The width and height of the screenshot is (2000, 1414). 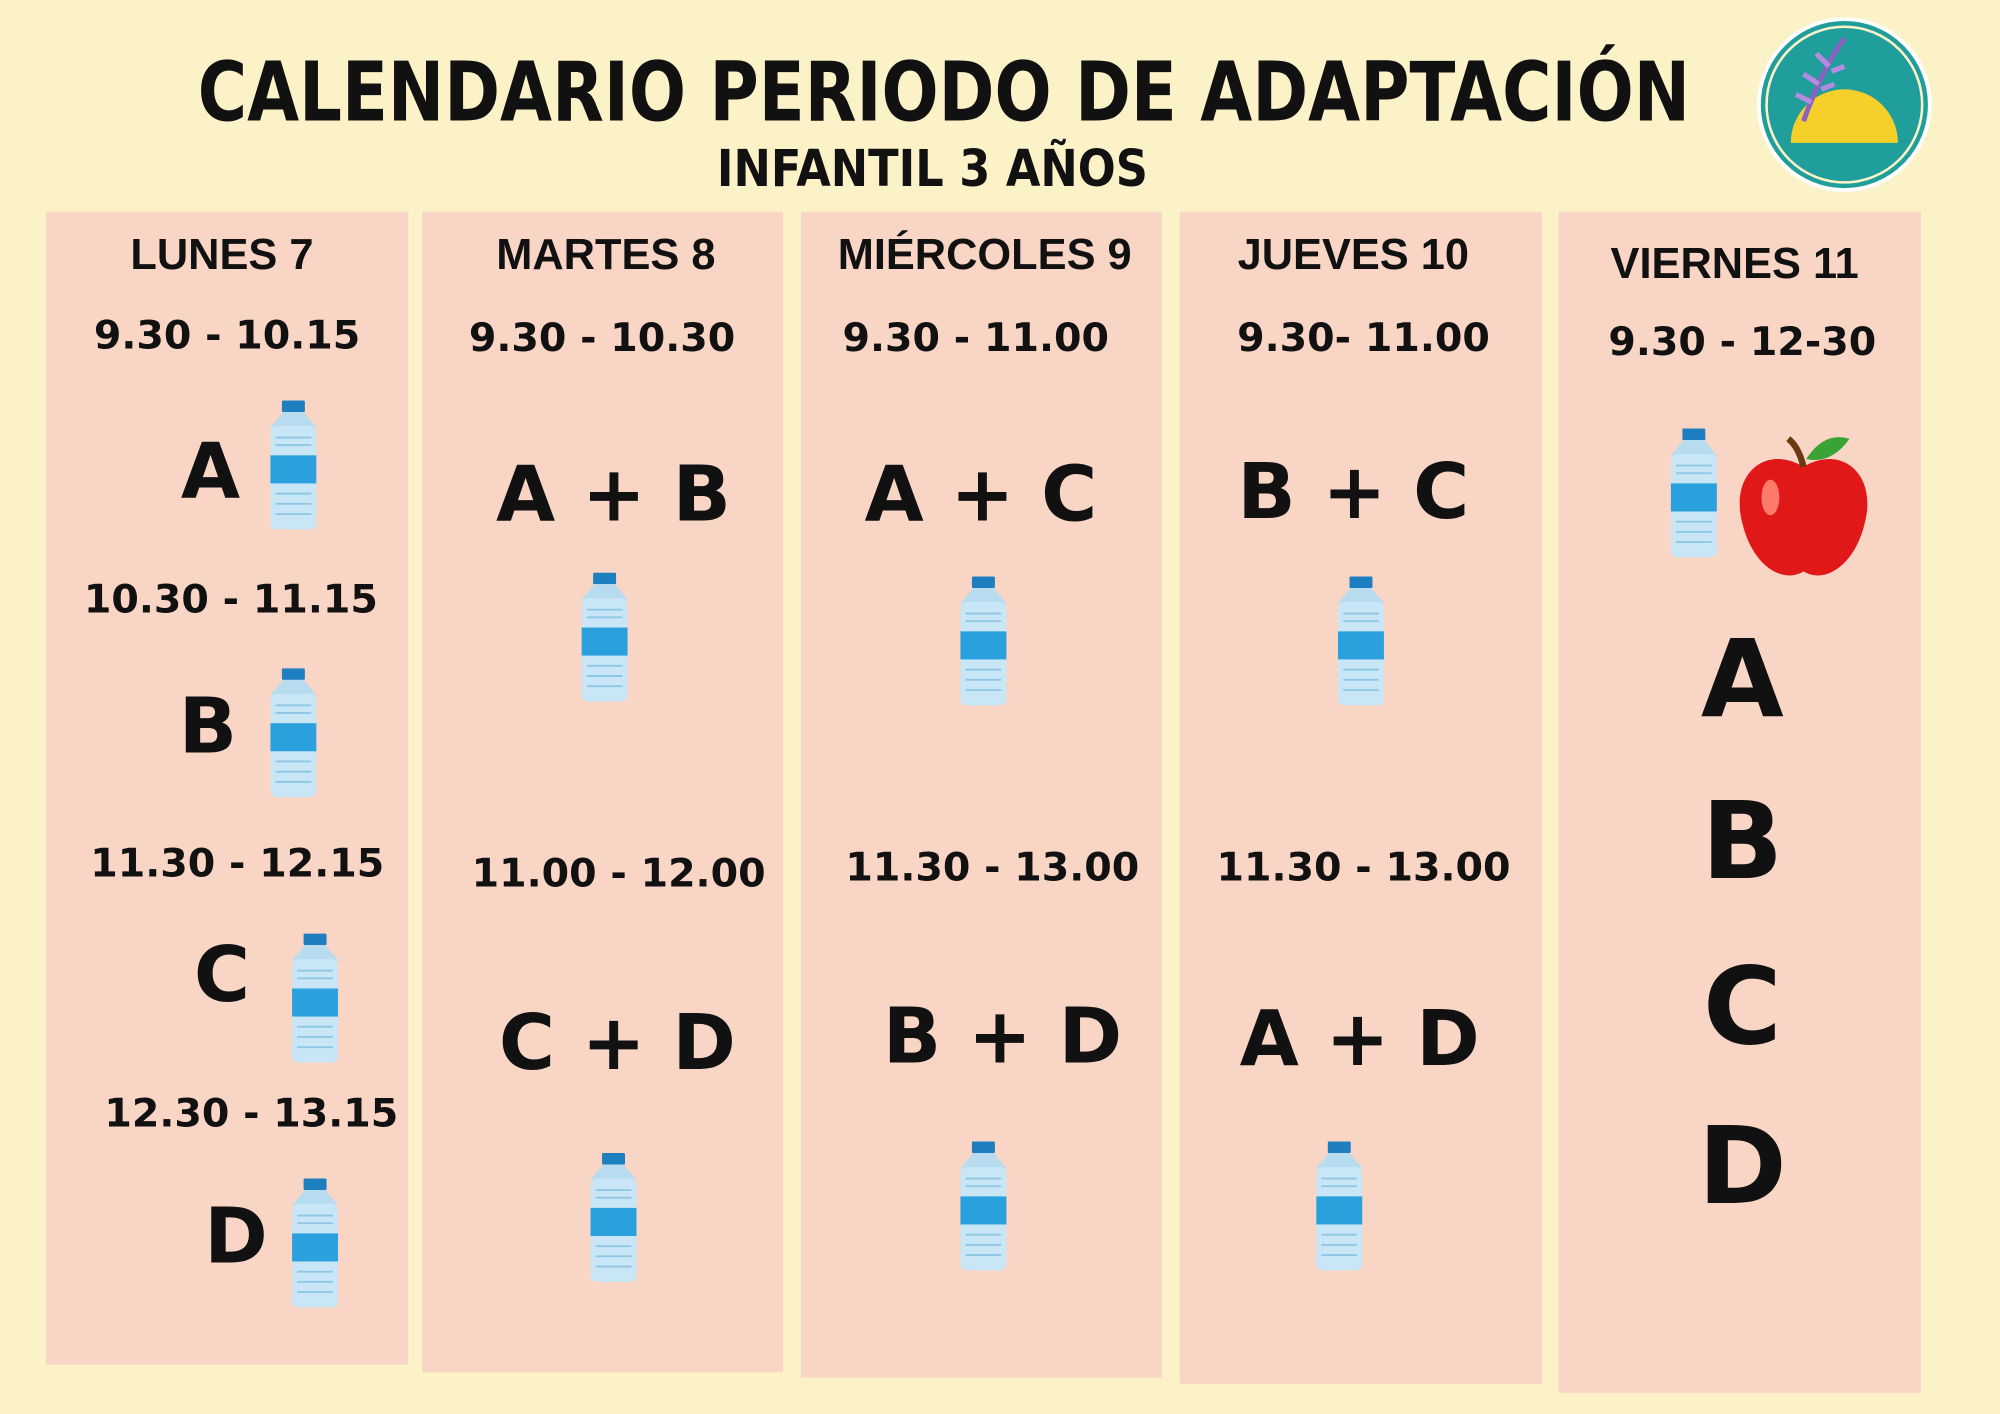 What do you see at coordinates (1363, 338) in the screenshot?
I see `time-range: 9.30- 11.00` at bounding box center [1363, 338].